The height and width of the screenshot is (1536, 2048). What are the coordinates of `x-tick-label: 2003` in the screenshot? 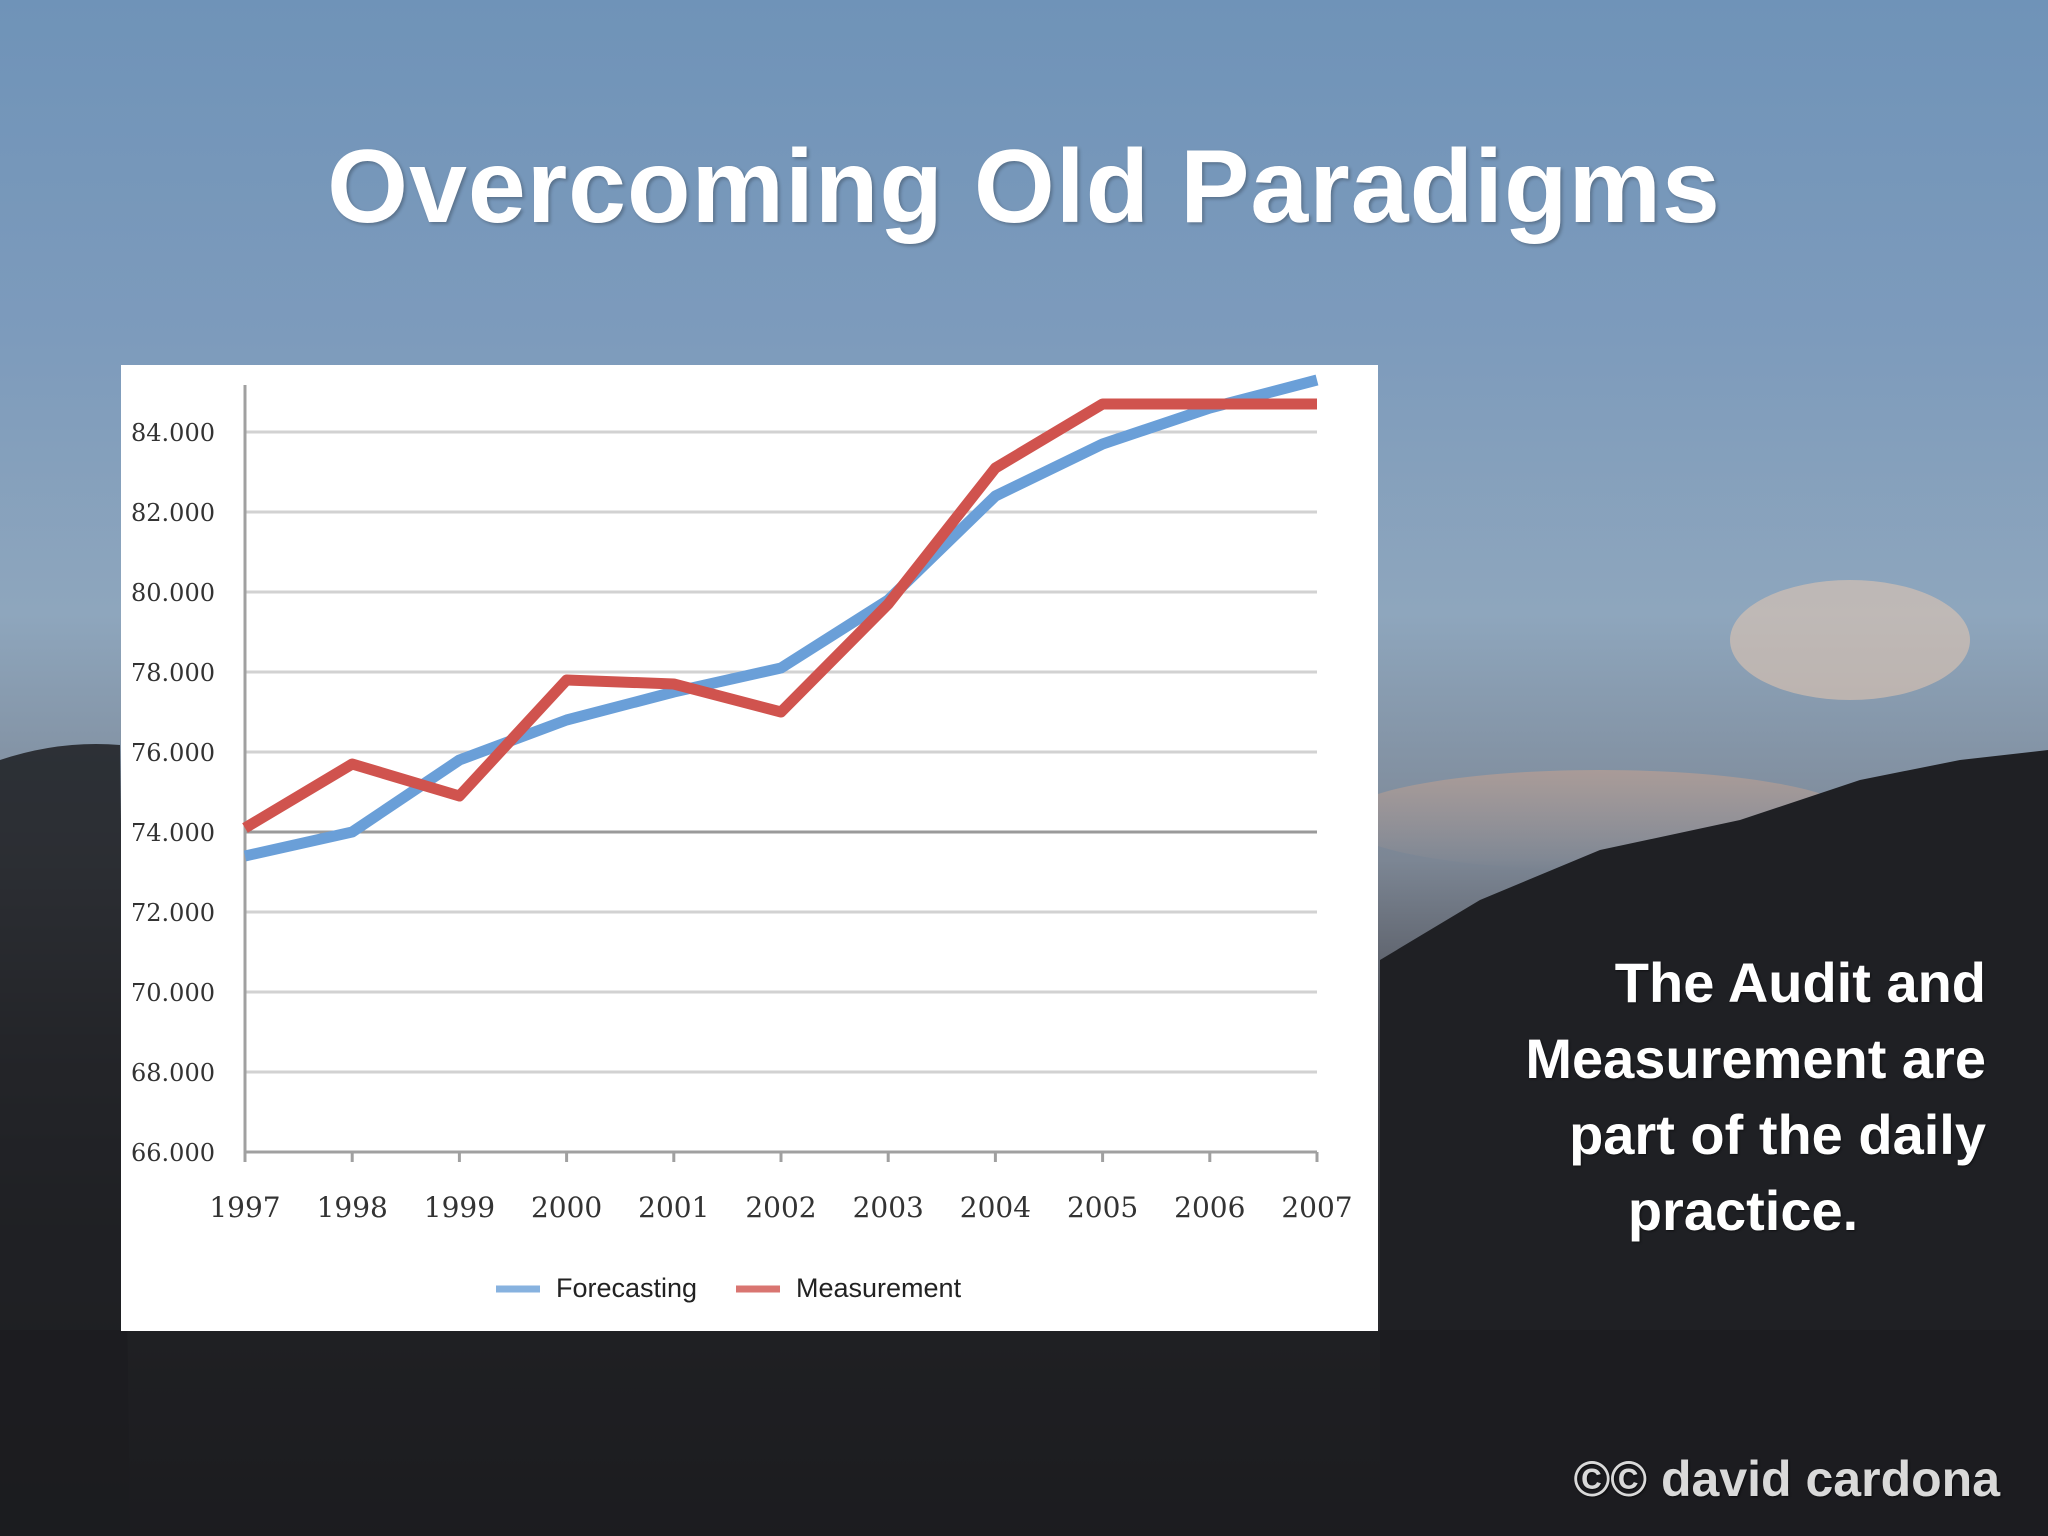 It's located at (888, 1207).